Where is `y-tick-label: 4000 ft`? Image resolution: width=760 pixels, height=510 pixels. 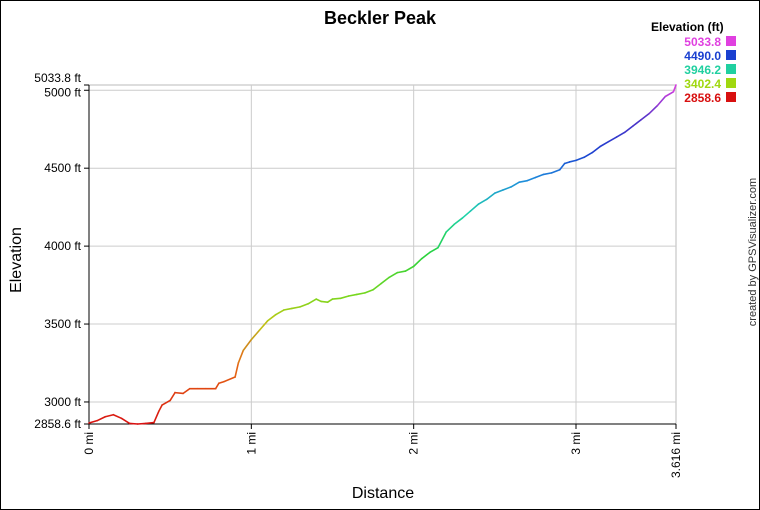 y-tick-label: 4000 ft is located at coordinates (62, 246).